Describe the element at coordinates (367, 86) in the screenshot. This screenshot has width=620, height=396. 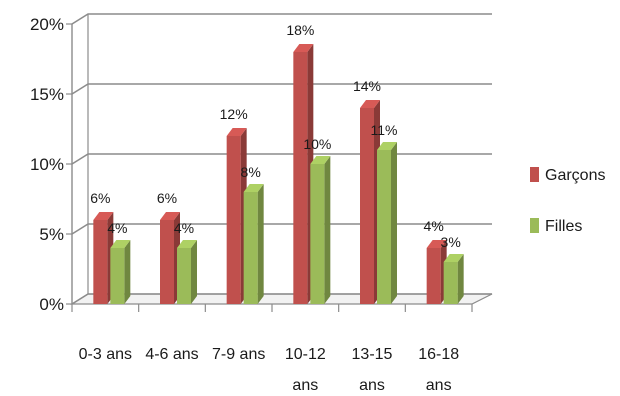
I see `data-label: 14%` at that location.